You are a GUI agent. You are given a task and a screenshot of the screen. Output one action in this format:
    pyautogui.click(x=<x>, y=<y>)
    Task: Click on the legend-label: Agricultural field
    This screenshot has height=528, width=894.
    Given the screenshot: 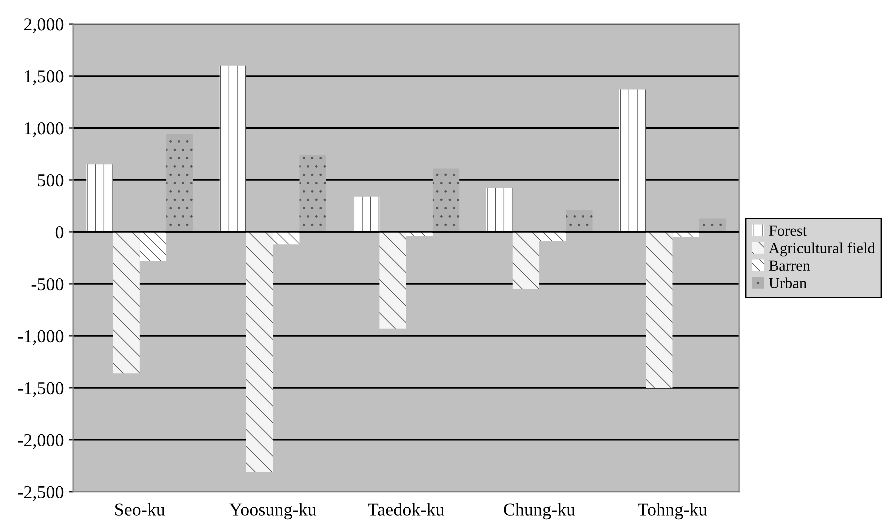 What is the action you would take?
    pyautogui.click(x=822, y=249)
    